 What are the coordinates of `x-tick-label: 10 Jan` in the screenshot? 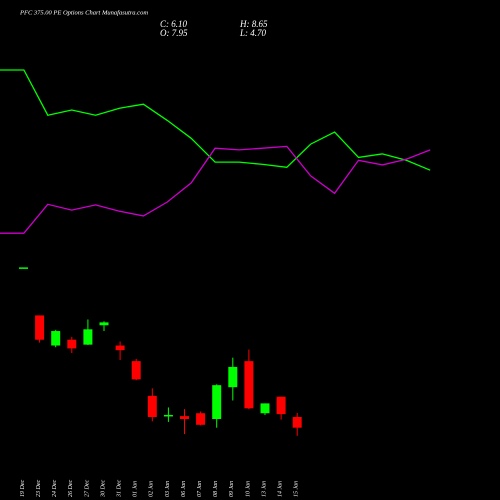 It's located at (248, 489).